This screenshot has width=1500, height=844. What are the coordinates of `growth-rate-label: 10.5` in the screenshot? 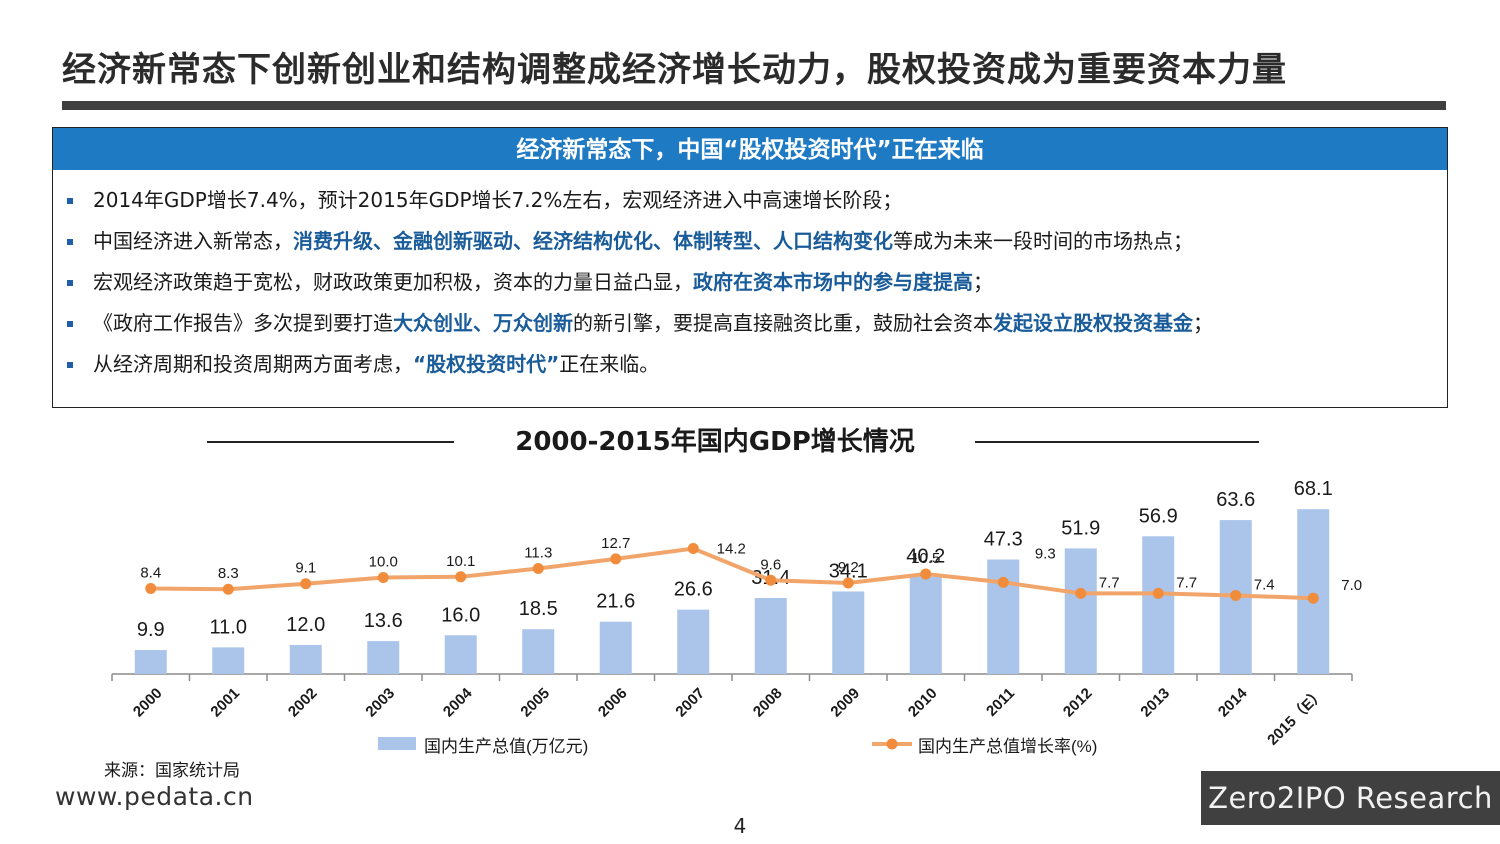 It's located at (925, 558).